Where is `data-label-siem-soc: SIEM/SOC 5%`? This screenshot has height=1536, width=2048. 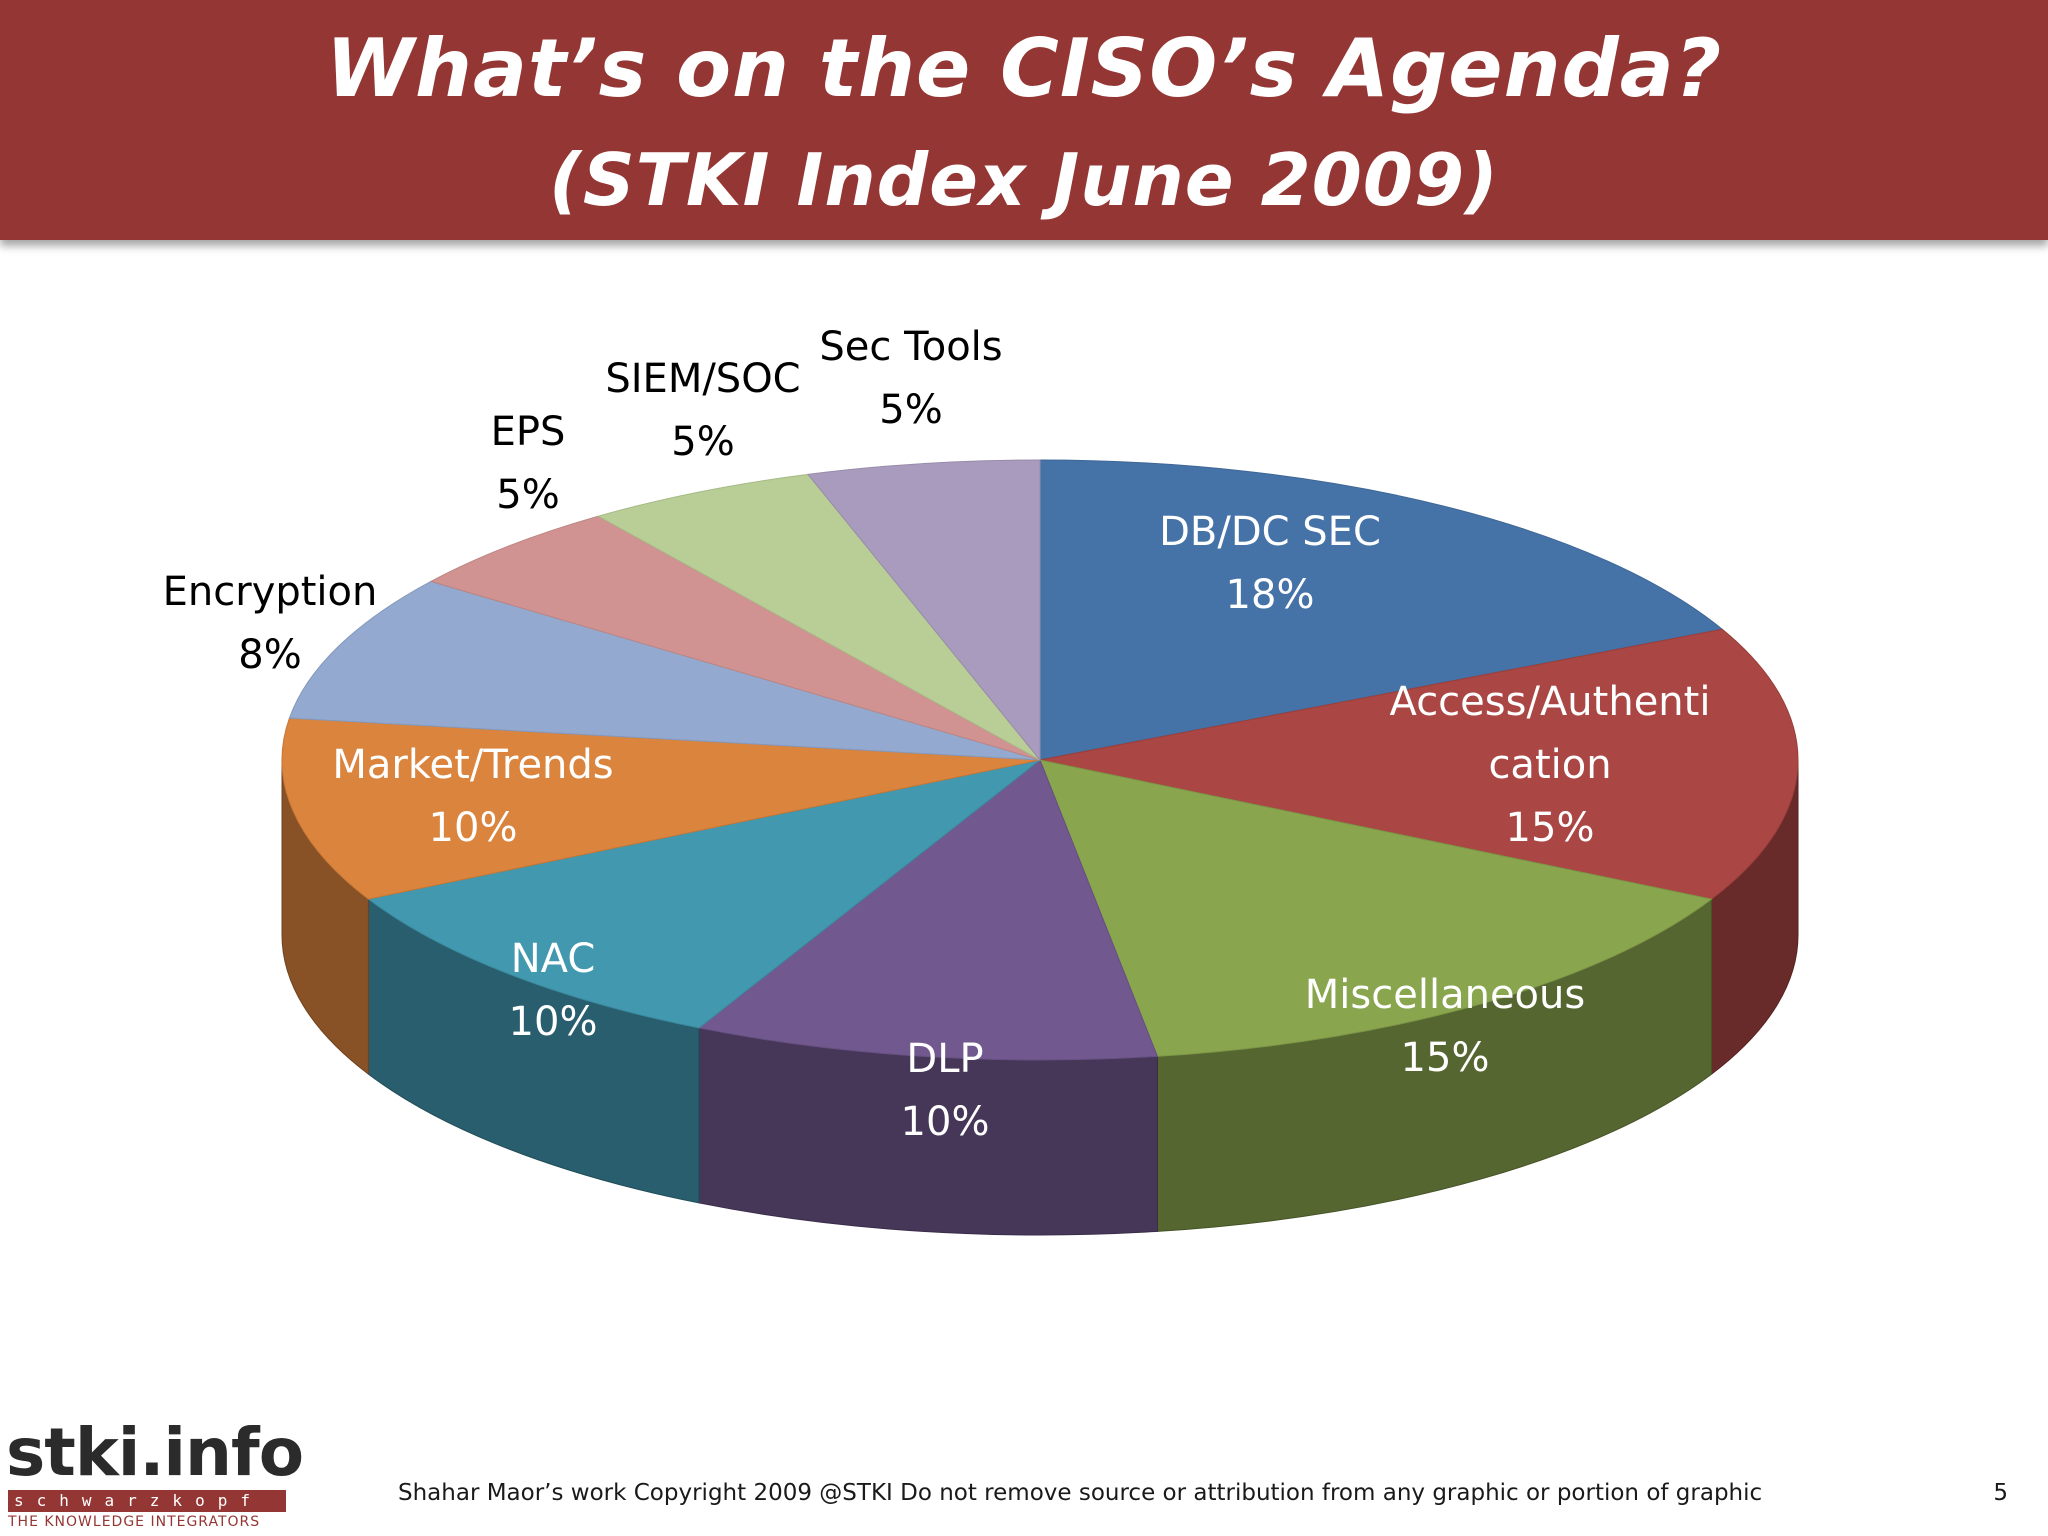
data-label-siem-soc: SIEM/SOC 5% is located at coordinates (702, 410).